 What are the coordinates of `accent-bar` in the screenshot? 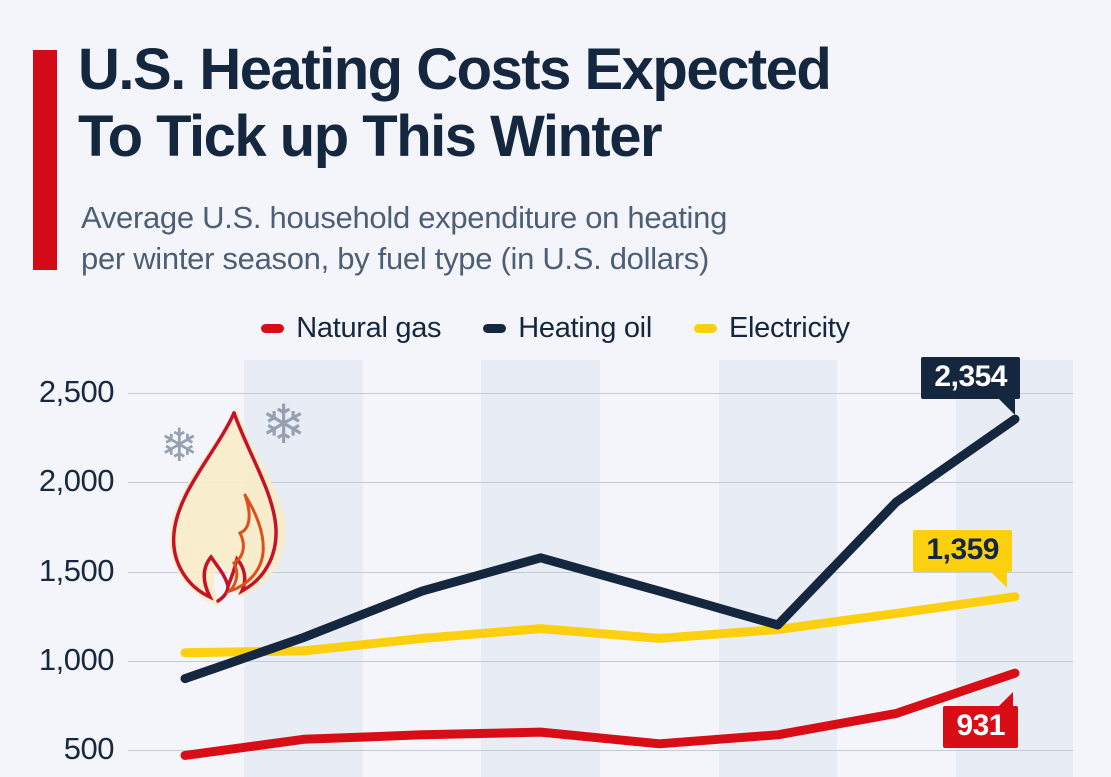 It's located at (45, 160).